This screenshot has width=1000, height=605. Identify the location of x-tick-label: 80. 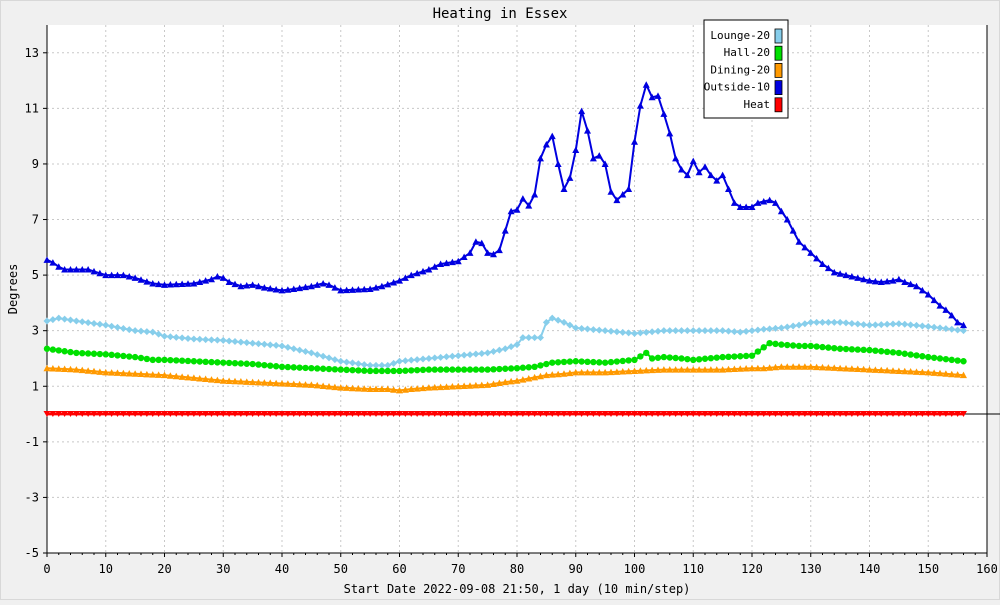
(517, 569).